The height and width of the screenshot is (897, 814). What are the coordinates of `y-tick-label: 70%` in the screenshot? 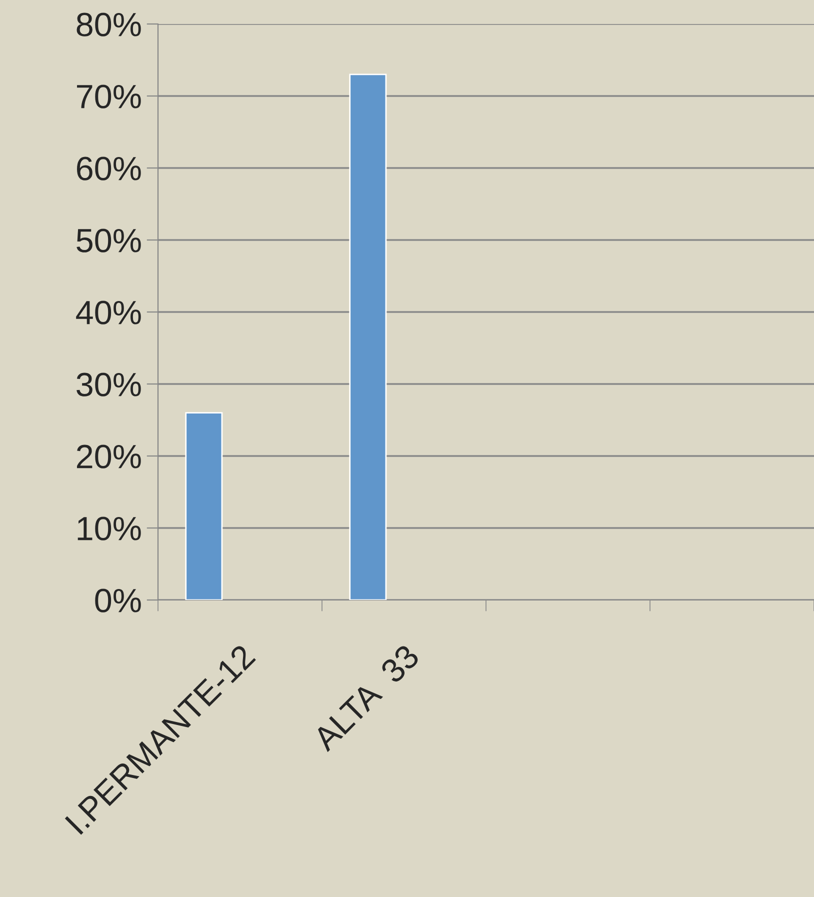 It's located at (109, 96).